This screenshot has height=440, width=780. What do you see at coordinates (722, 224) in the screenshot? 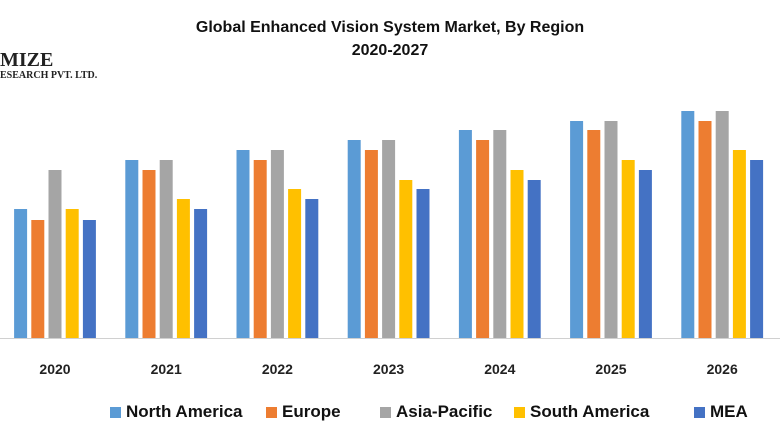
I see `bar-asia-pacific-2026` at bounding box center [722, 224].